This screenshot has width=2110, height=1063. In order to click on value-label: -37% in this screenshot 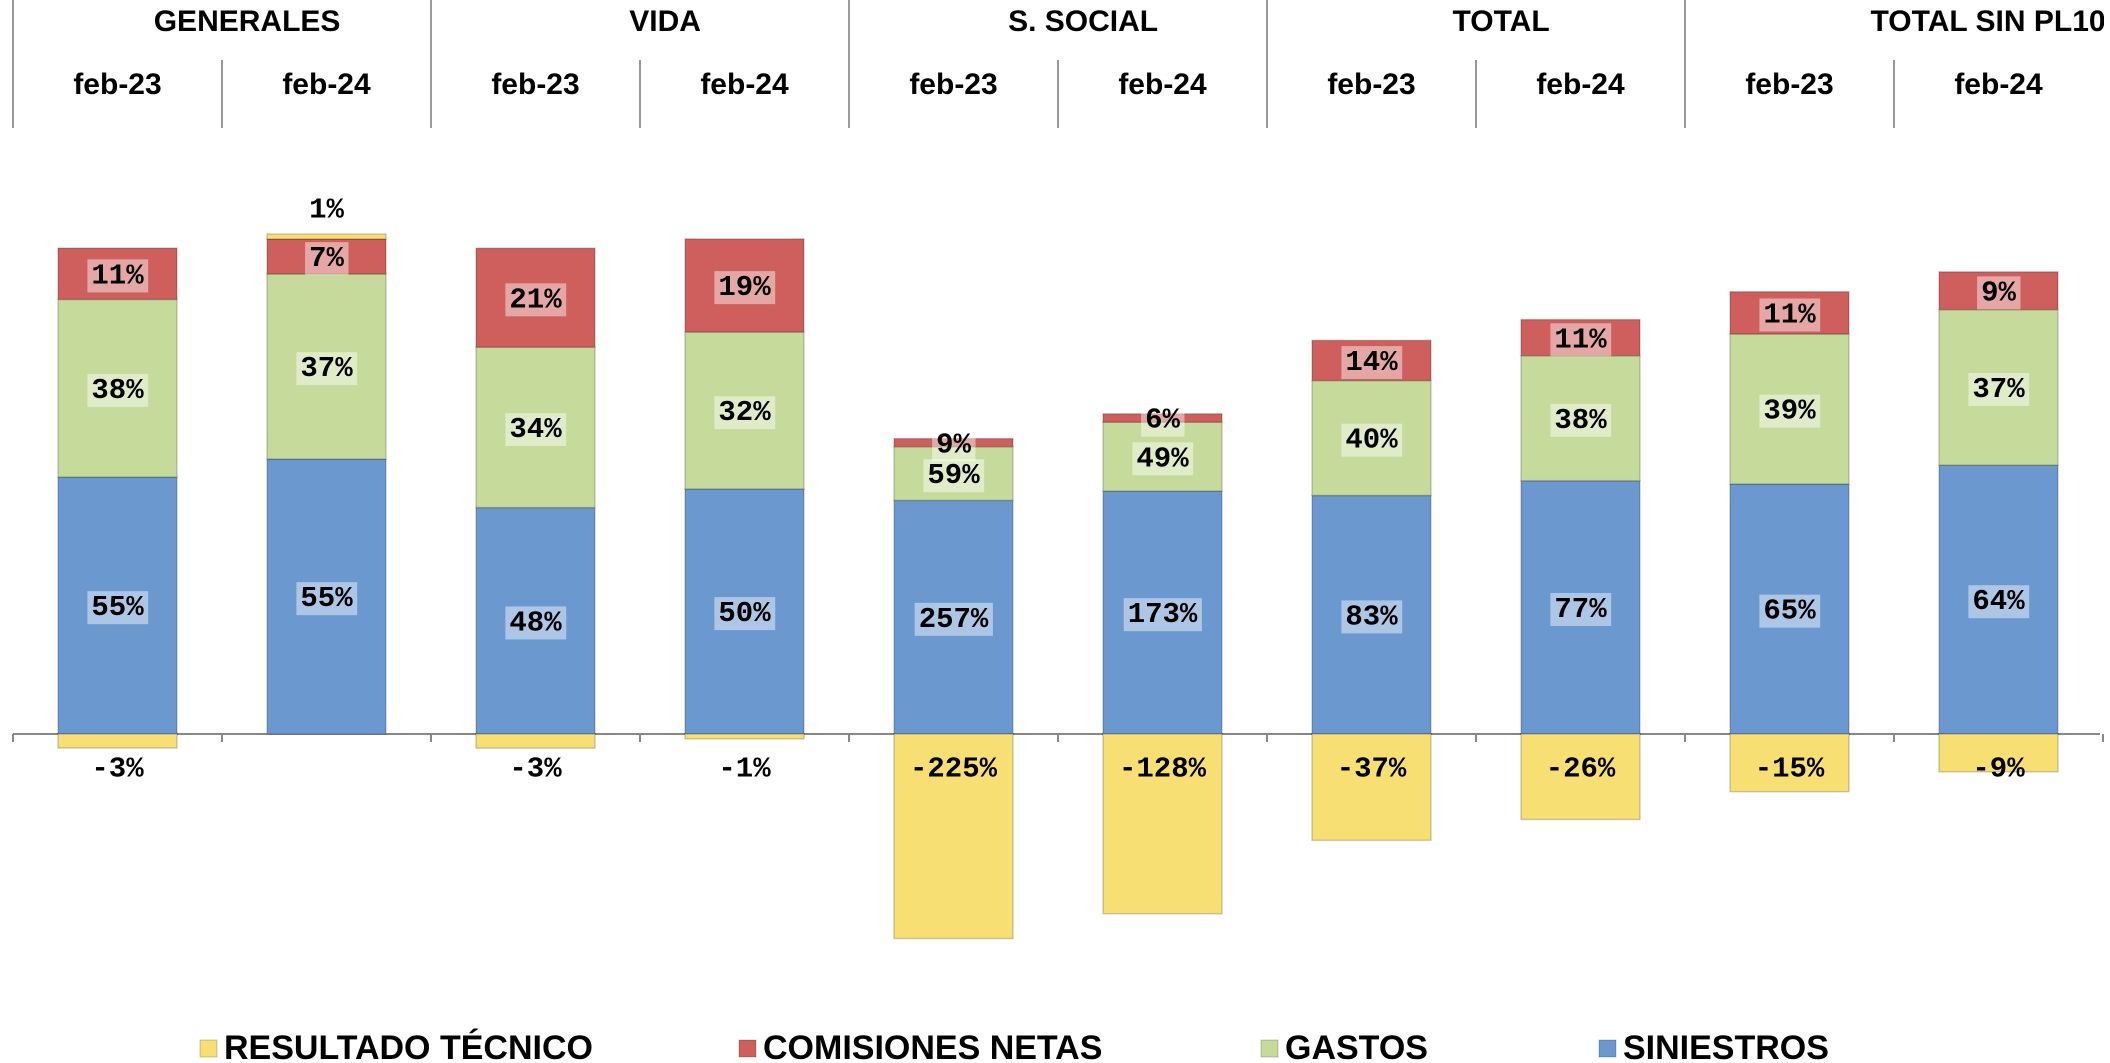, I will do `click(1372, 769)`.